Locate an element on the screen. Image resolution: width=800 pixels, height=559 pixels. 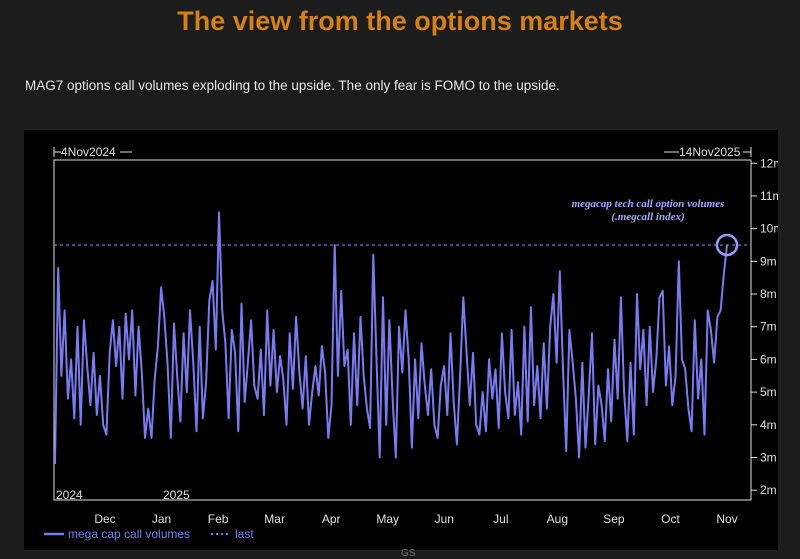
legend-series-label: mega cap call volumes is located at coordinates (129, 534).